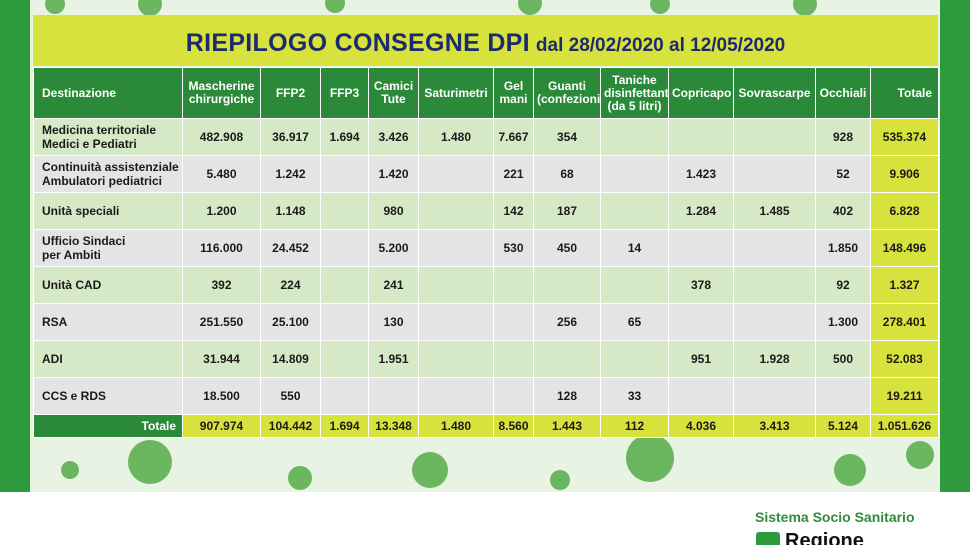  I want to click on footer: Sistema Socio Sanitario Regione, so click(485, 518).